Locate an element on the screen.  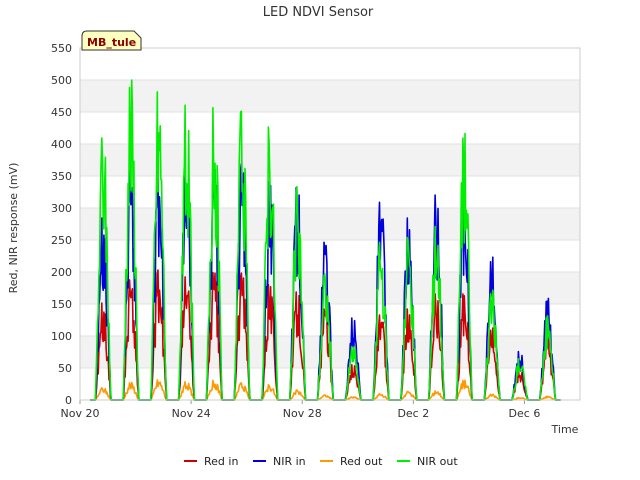
y-tick-label: 250 is located at coordinates (61, 240).